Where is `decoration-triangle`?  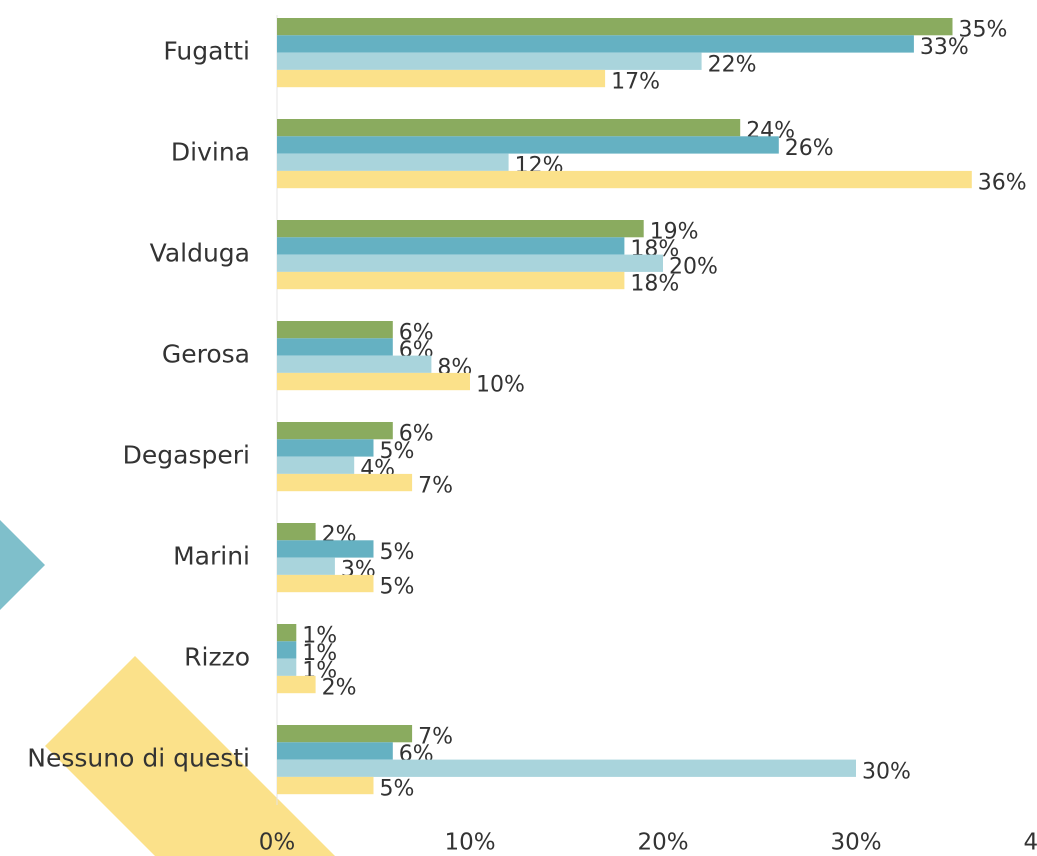 decoration-triangle is located at coordinates (22, 565).